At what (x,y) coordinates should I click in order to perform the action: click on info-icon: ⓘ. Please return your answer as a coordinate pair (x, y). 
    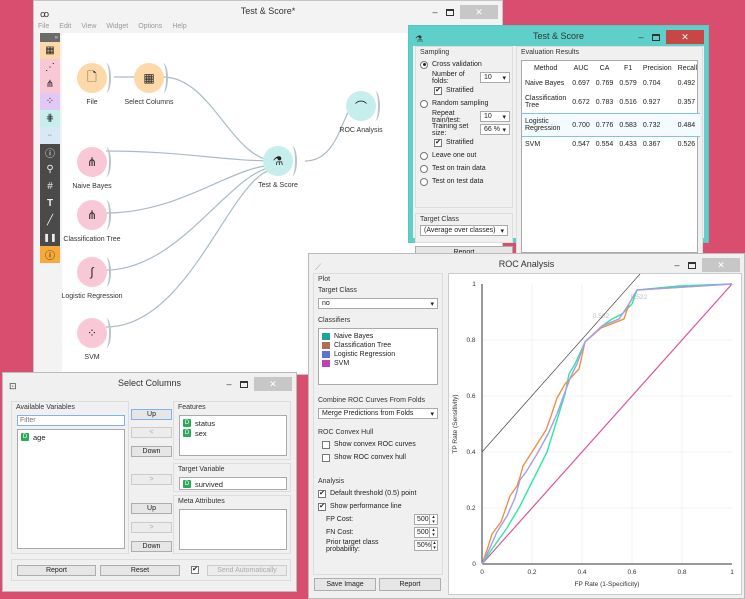
    Looking at the image, I should click on (50, 152).